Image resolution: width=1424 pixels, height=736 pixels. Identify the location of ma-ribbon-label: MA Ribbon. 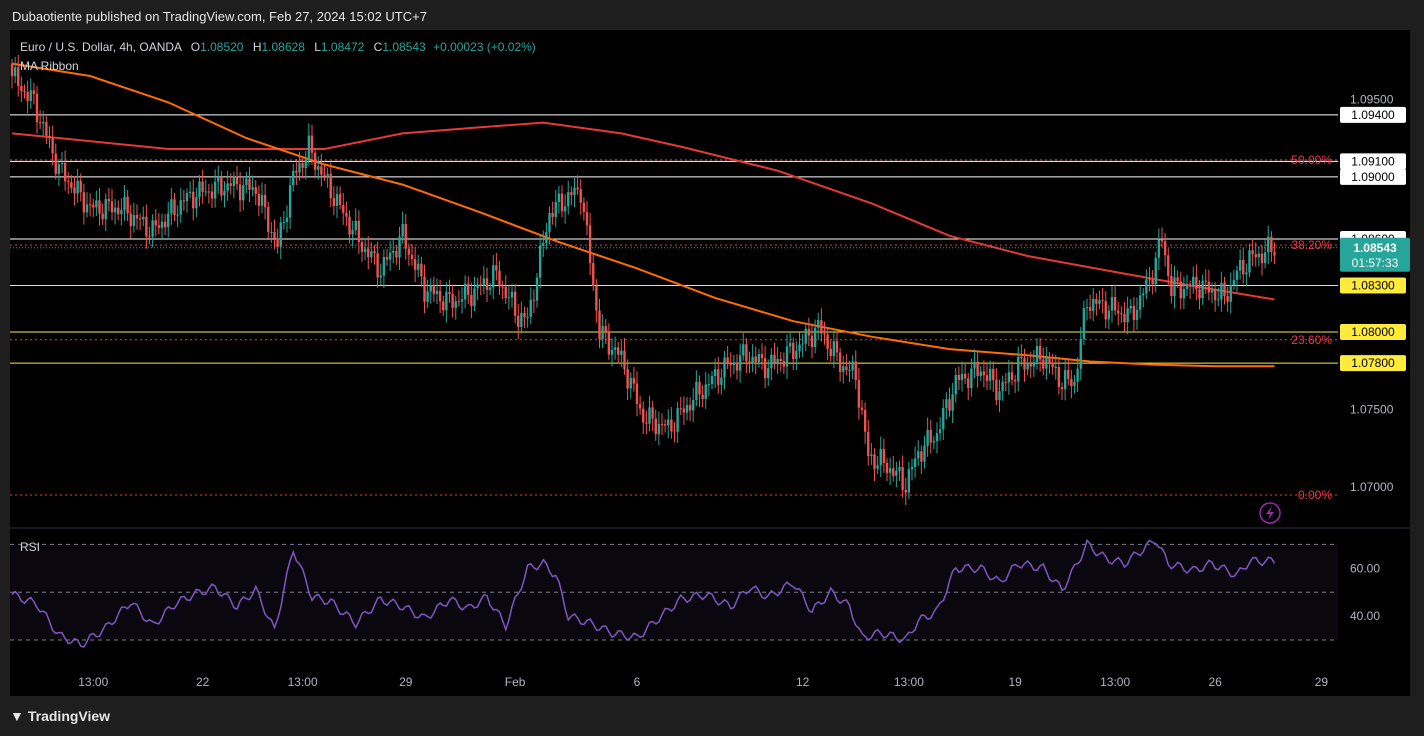
(49, 66).